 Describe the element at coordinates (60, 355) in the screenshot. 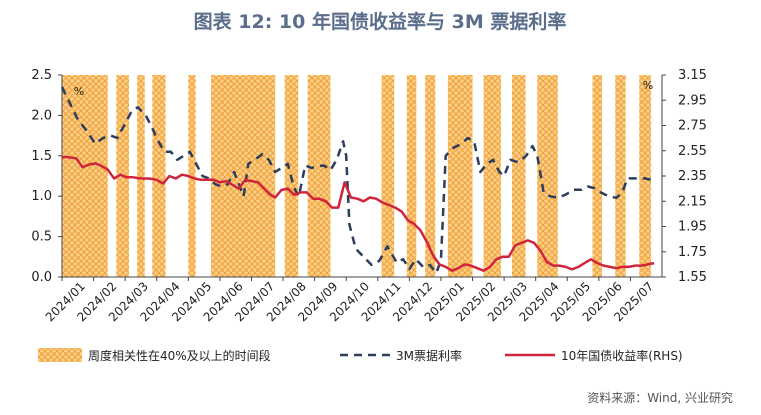

I see `legend-swatch-shaded` at that location.